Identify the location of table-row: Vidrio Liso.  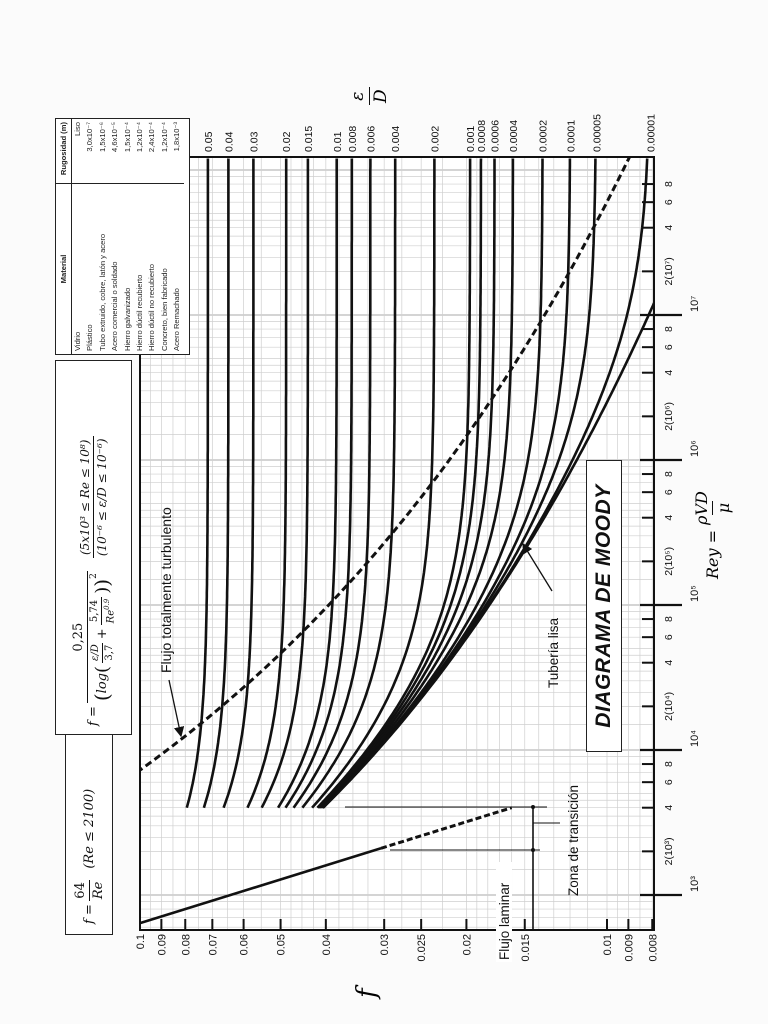
(78, 236).